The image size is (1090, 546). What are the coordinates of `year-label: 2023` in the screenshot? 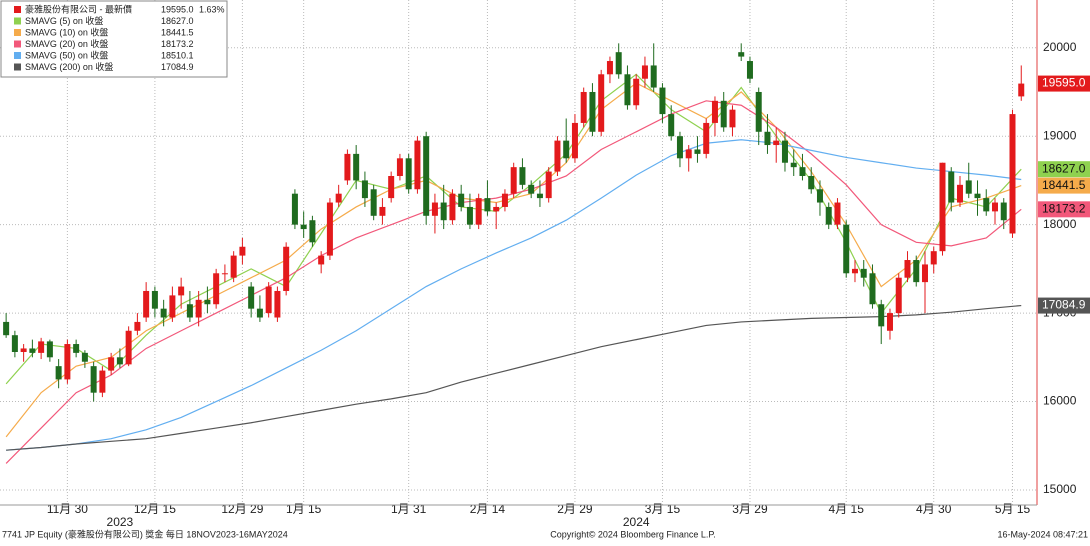 It's located at (120, 522).